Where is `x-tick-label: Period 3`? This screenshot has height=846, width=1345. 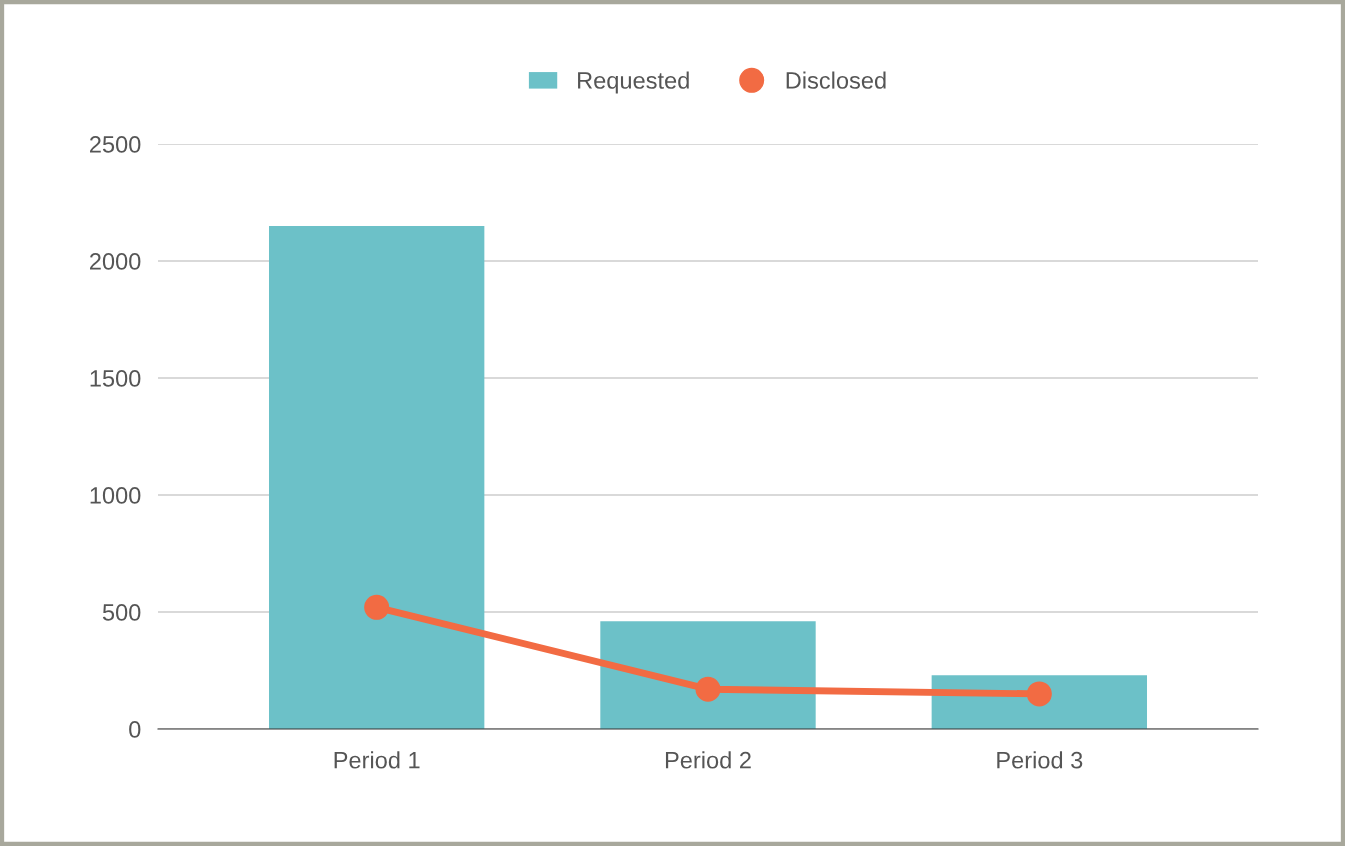
x-tick-label: Period 3 is located at coordinates (1040, 760).